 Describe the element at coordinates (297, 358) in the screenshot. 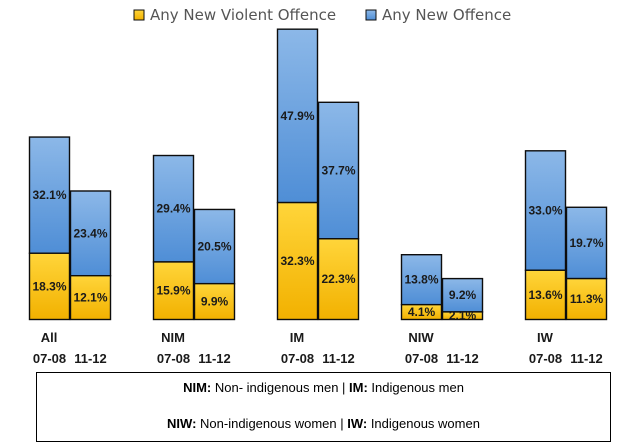

I see `period-label-im-07-08: 07-08` at that location.